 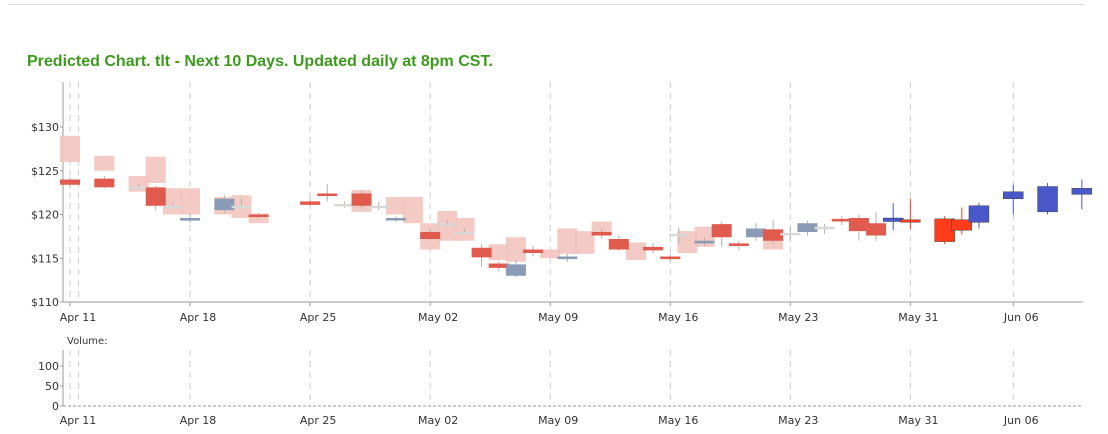 What do you see at coordinates (1021, 420) in the screenshot?
I see `volume-x-tick-label: Jun 06` at bounding box center [1021, 420].